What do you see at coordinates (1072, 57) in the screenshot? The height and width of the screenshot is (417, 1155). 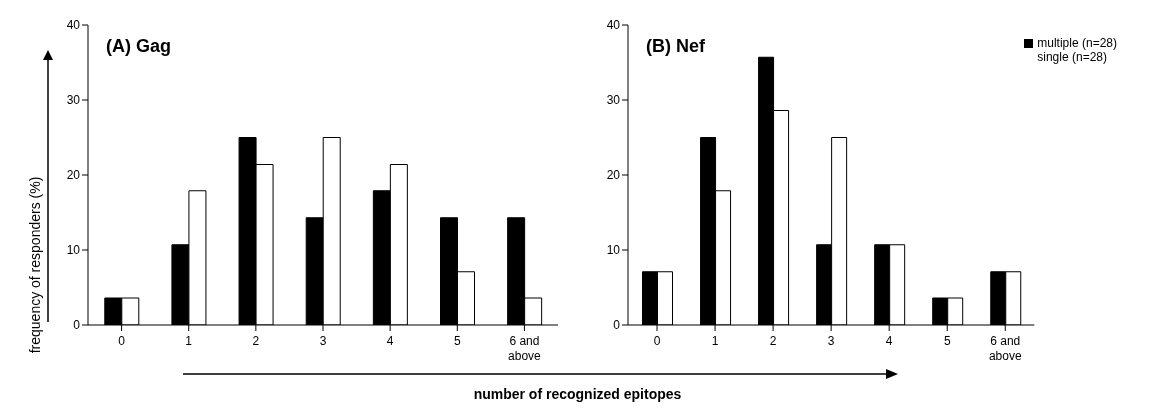 I see `text: single (n=28)` at bounding box center [1072, 57].